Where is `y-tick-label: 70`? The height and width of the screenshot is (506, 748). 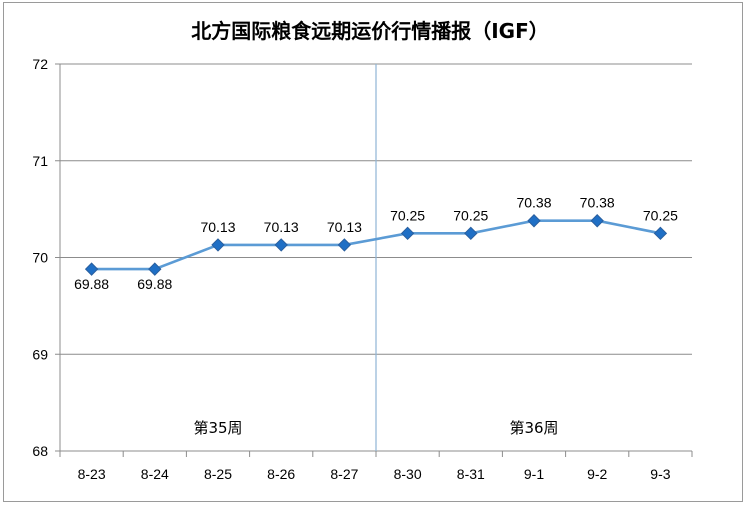
y-tick-label: 70 is located at coordinates (40, 258).